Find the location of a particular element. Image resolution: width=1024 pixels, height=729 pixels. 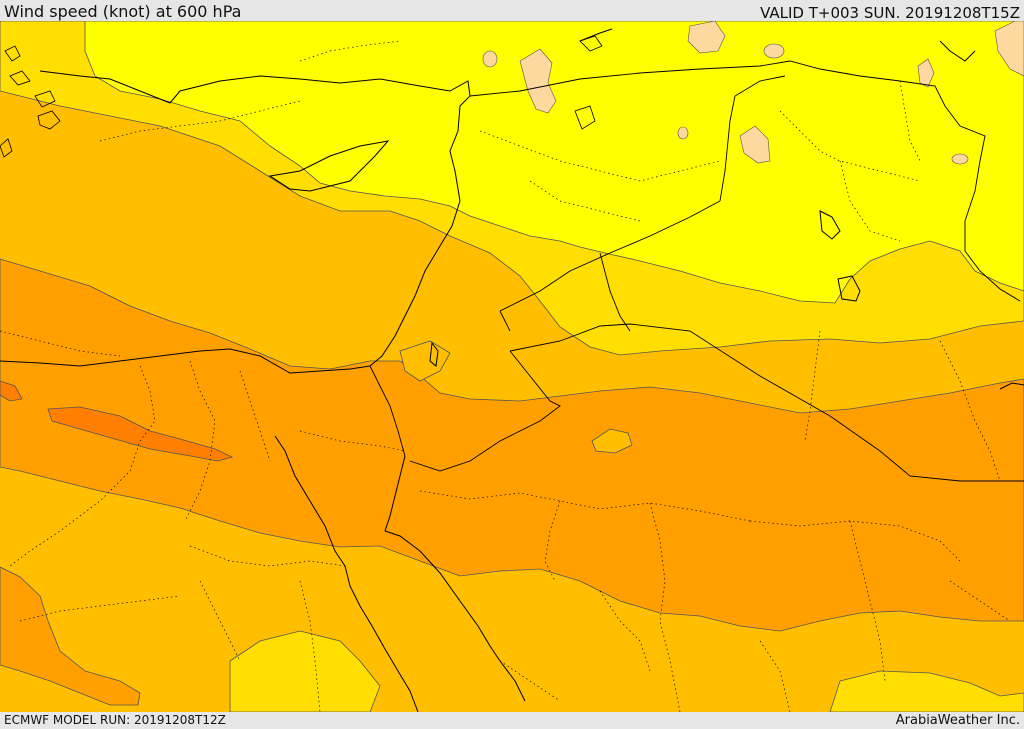

model-run-label: ECMWF MODEL RUN: 20191208T12Z is located at coordinates (115, 720).